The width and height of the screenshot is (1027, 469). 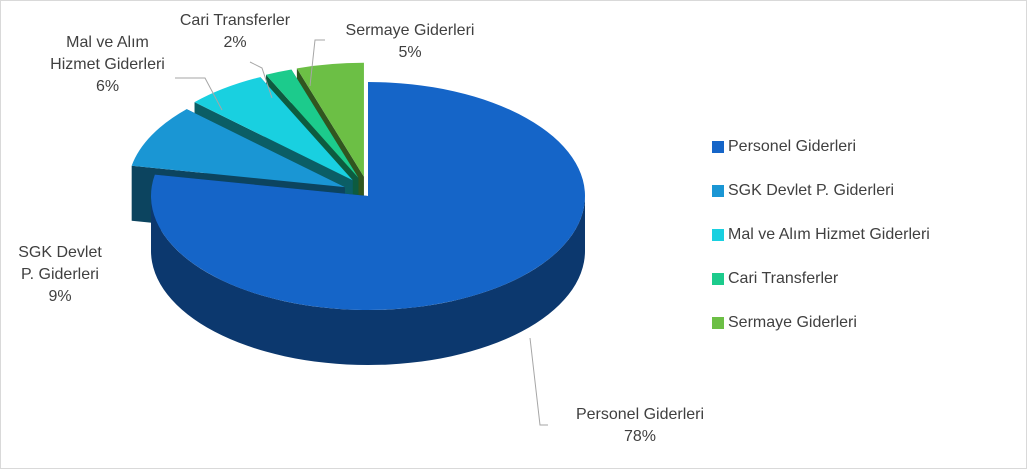 What do you see at coordinates (829, 234) in the screenshot?
I see `legend-label: Mal ve Alım Hizmet Giderleri` at bounding box center [829, 234].